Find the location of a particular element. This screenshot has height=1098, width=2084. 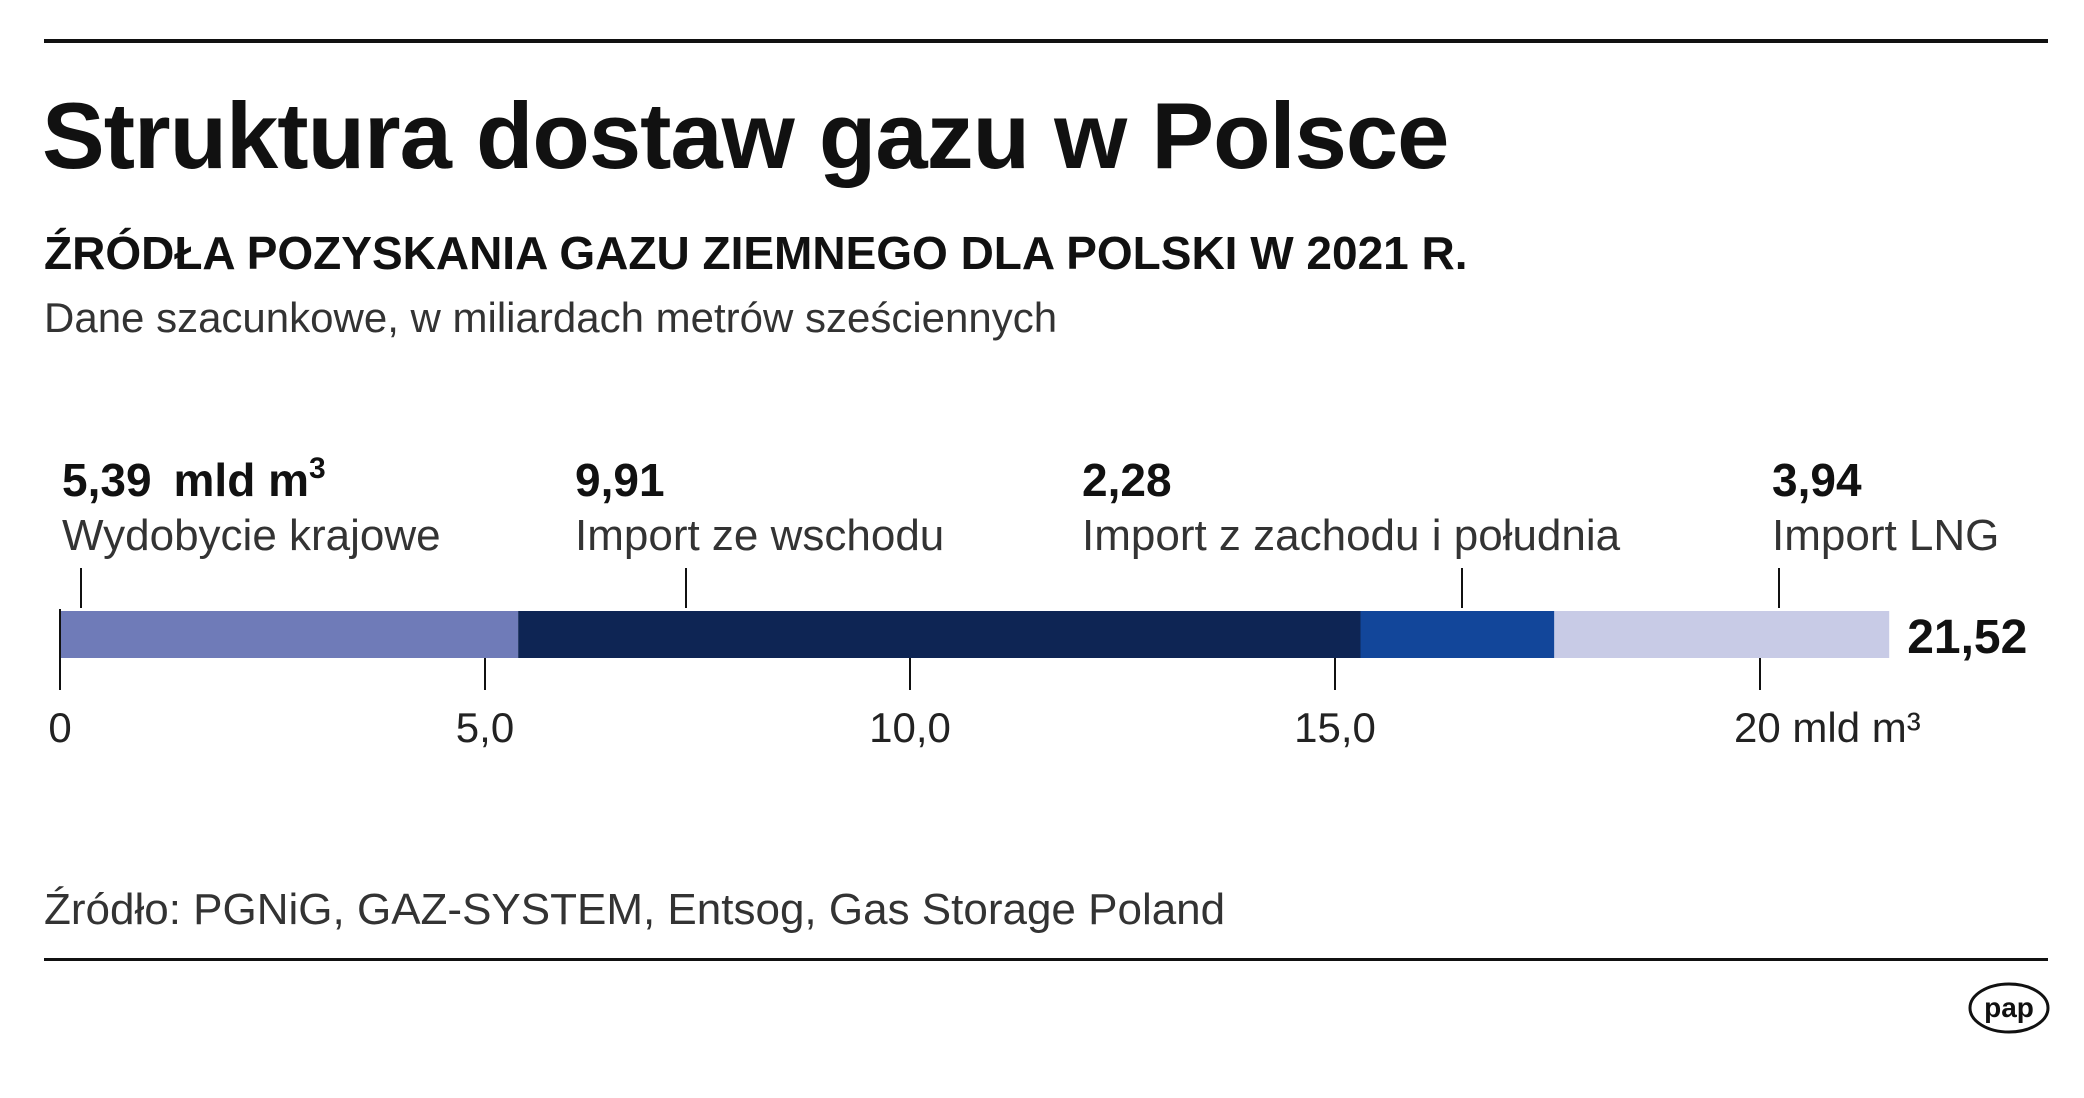

pap-logo-icon: pap is located at coordinates (2009, 1008).